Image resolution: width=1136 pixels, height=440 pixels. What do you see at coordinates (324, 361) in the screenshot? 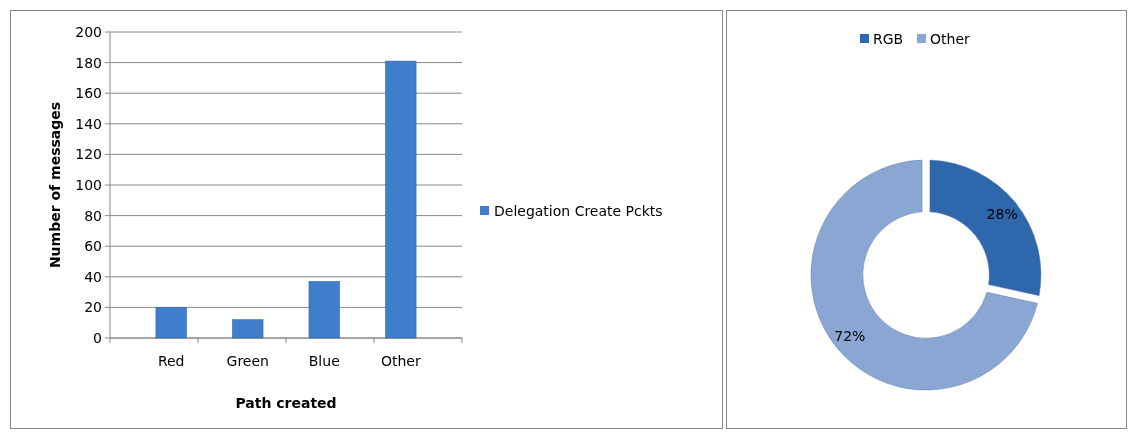
I see `x-tick-label: Blue` at bounding box center [324, 361].